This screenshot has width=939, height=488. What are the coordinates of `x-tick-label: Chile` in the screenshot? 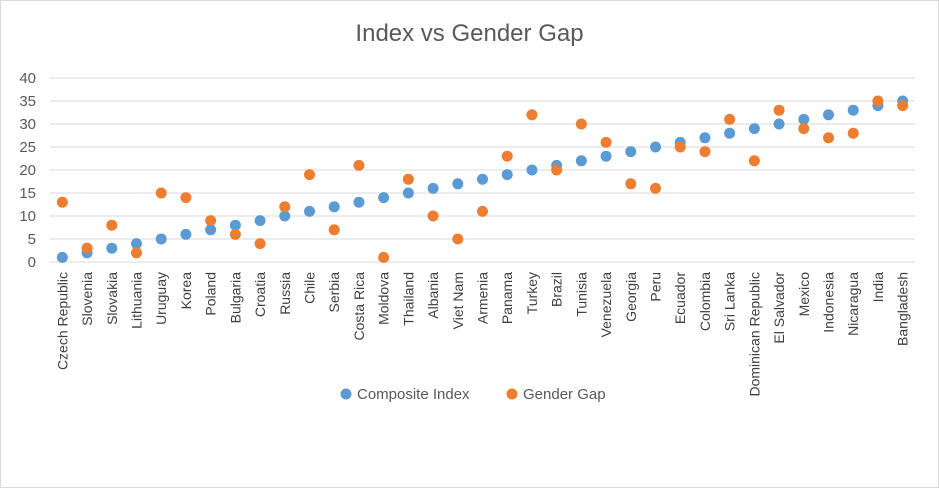 It's located at (310, 288).